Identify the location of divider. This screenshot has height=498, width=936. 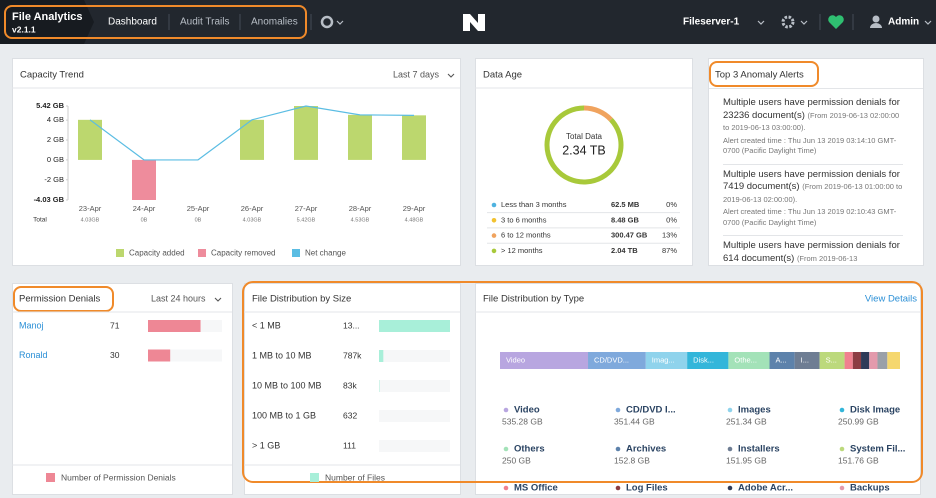
(816, 88).